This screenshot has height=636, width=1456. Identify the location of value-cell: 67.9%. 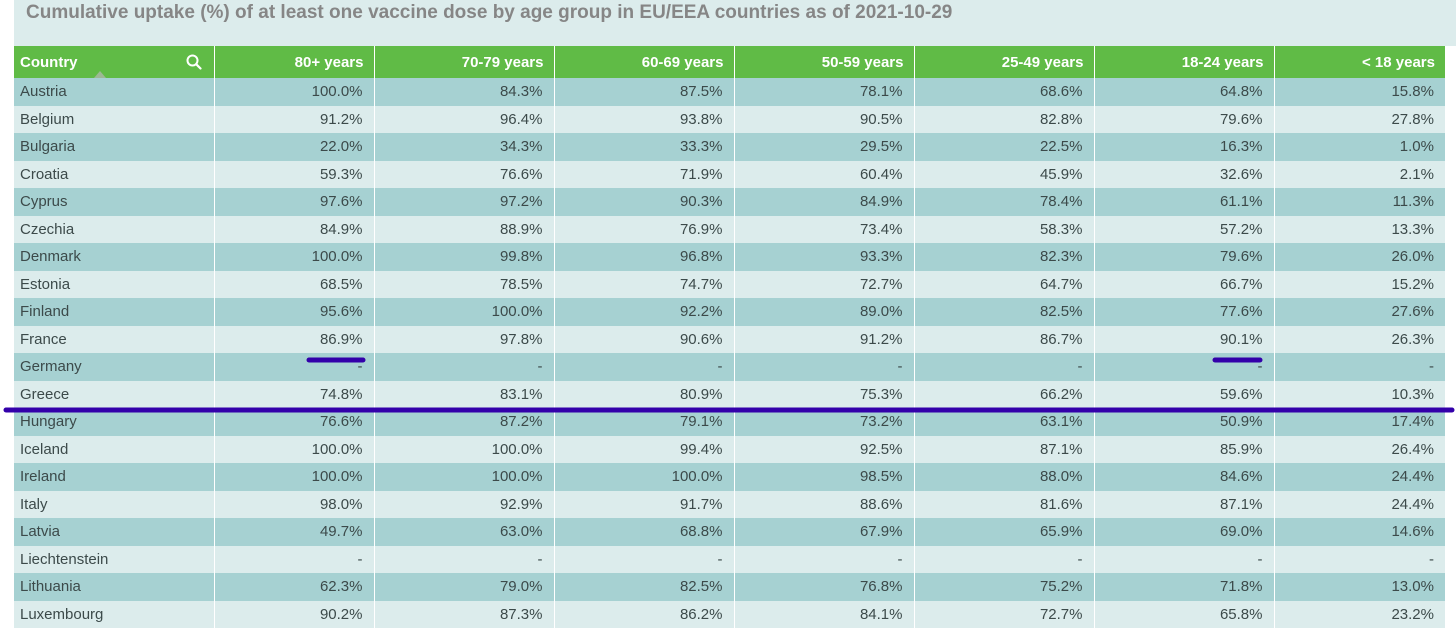
(823, 532).